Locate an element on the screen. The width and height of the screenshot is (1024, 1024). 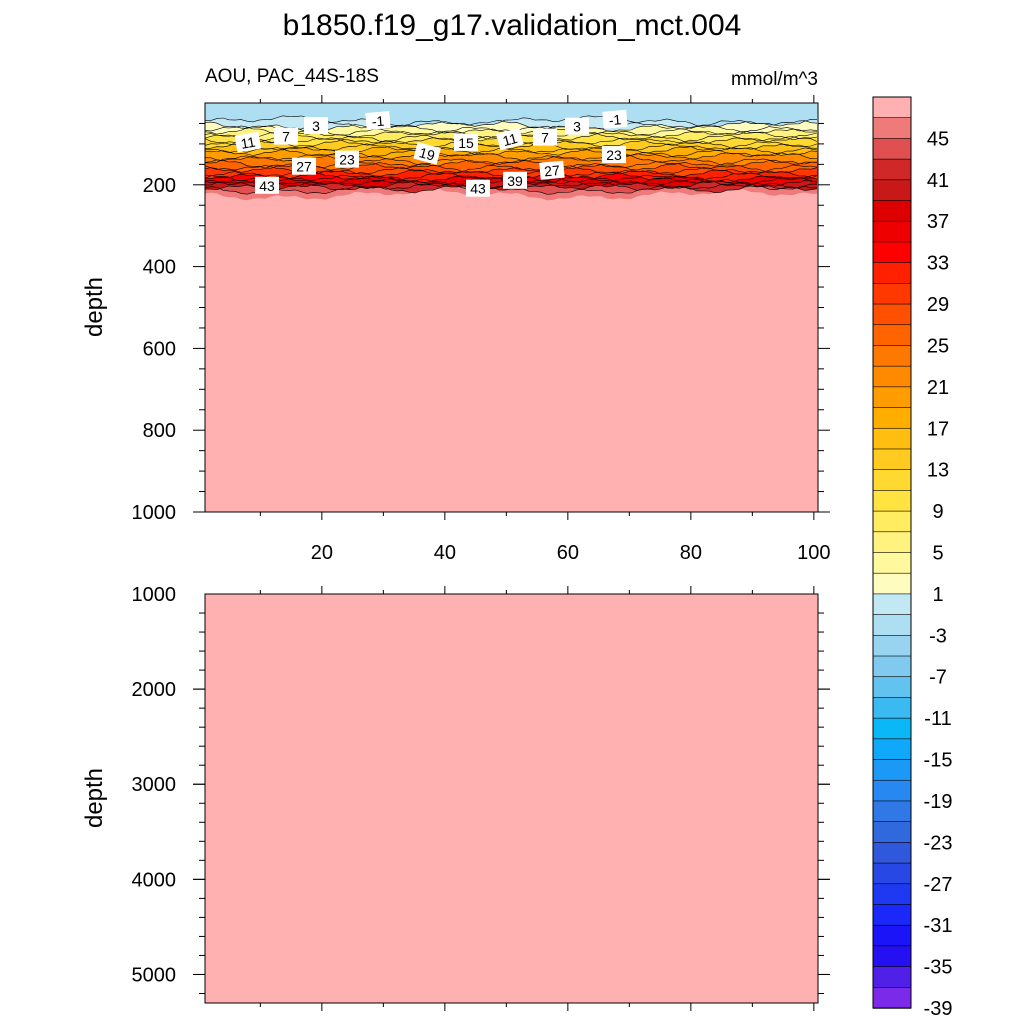
contour-band--3 is located at coordinates (511, 115).